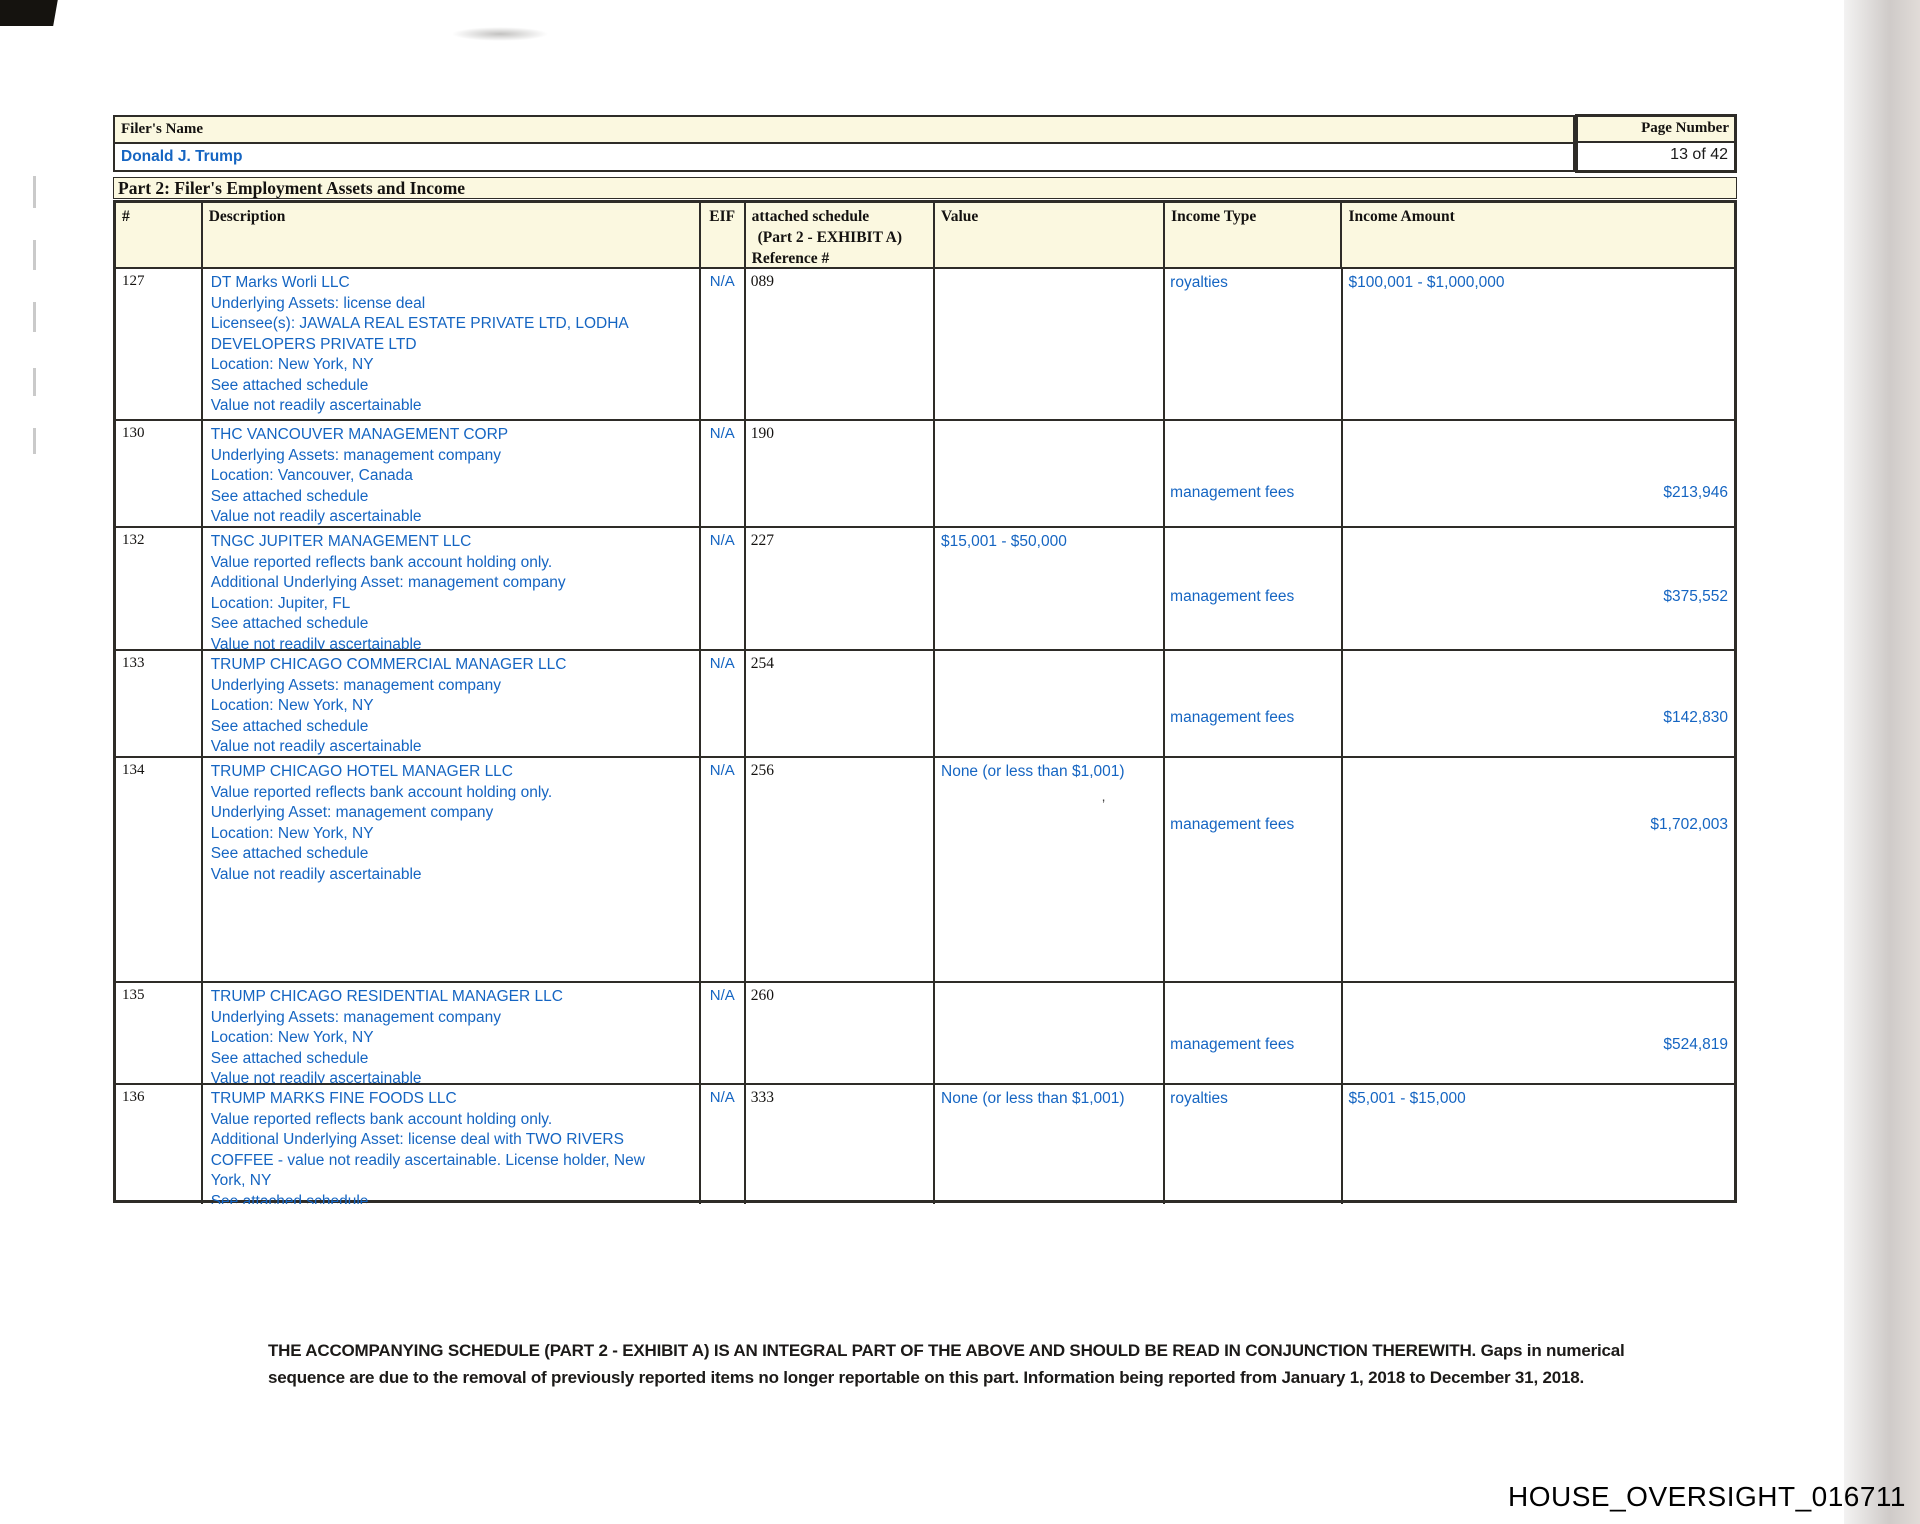 The width and height of the screenshot is (1920, 1524). What do you see at coordinates (840, 344) in the screenshot?
I see `cell-schedule-reference: 089` at bounding box center [840, 344].